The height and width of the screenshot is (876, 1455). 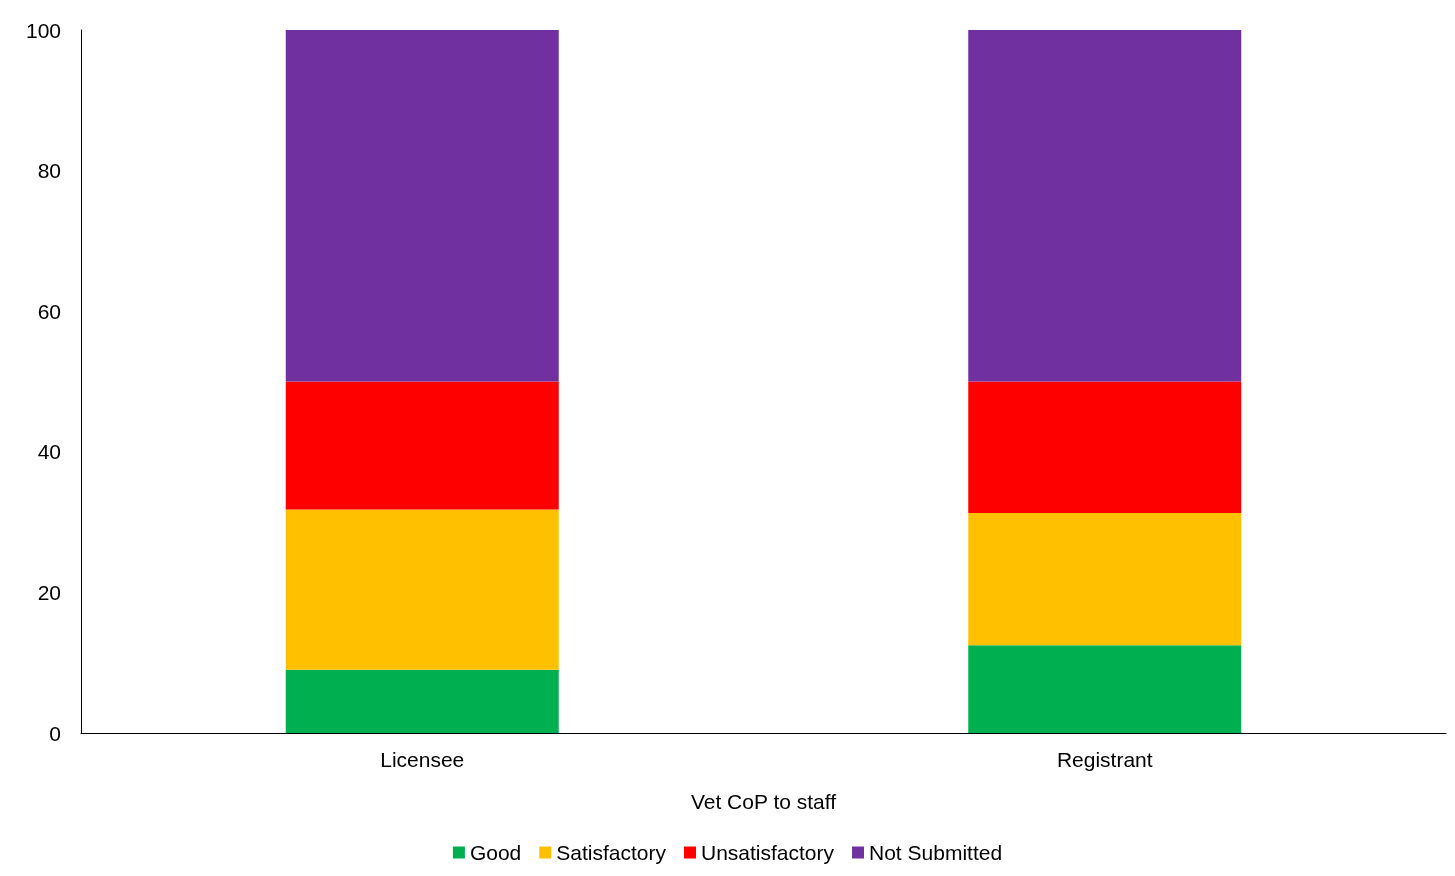 I want to click on legend-label: Satisfactory, so click(x=611, y=852).